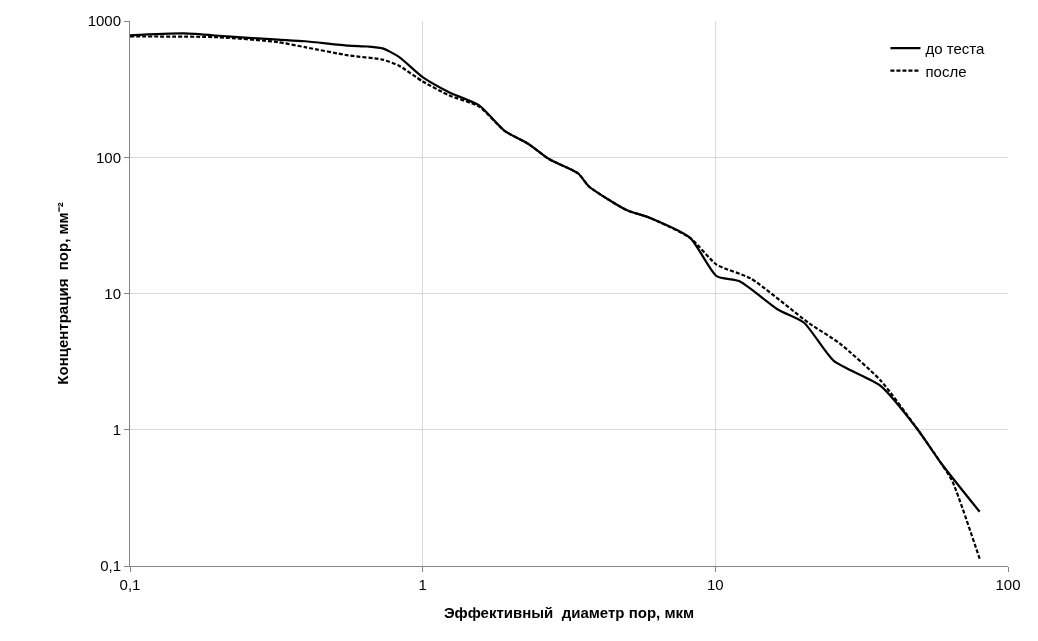 This screenshot has height=641, width=1038. What do you see at coordinates (569, 612) in the screenshot?
I see `x-axis-title: Эффективный диаметр пор, мкм` at bounding box center [569, 612].